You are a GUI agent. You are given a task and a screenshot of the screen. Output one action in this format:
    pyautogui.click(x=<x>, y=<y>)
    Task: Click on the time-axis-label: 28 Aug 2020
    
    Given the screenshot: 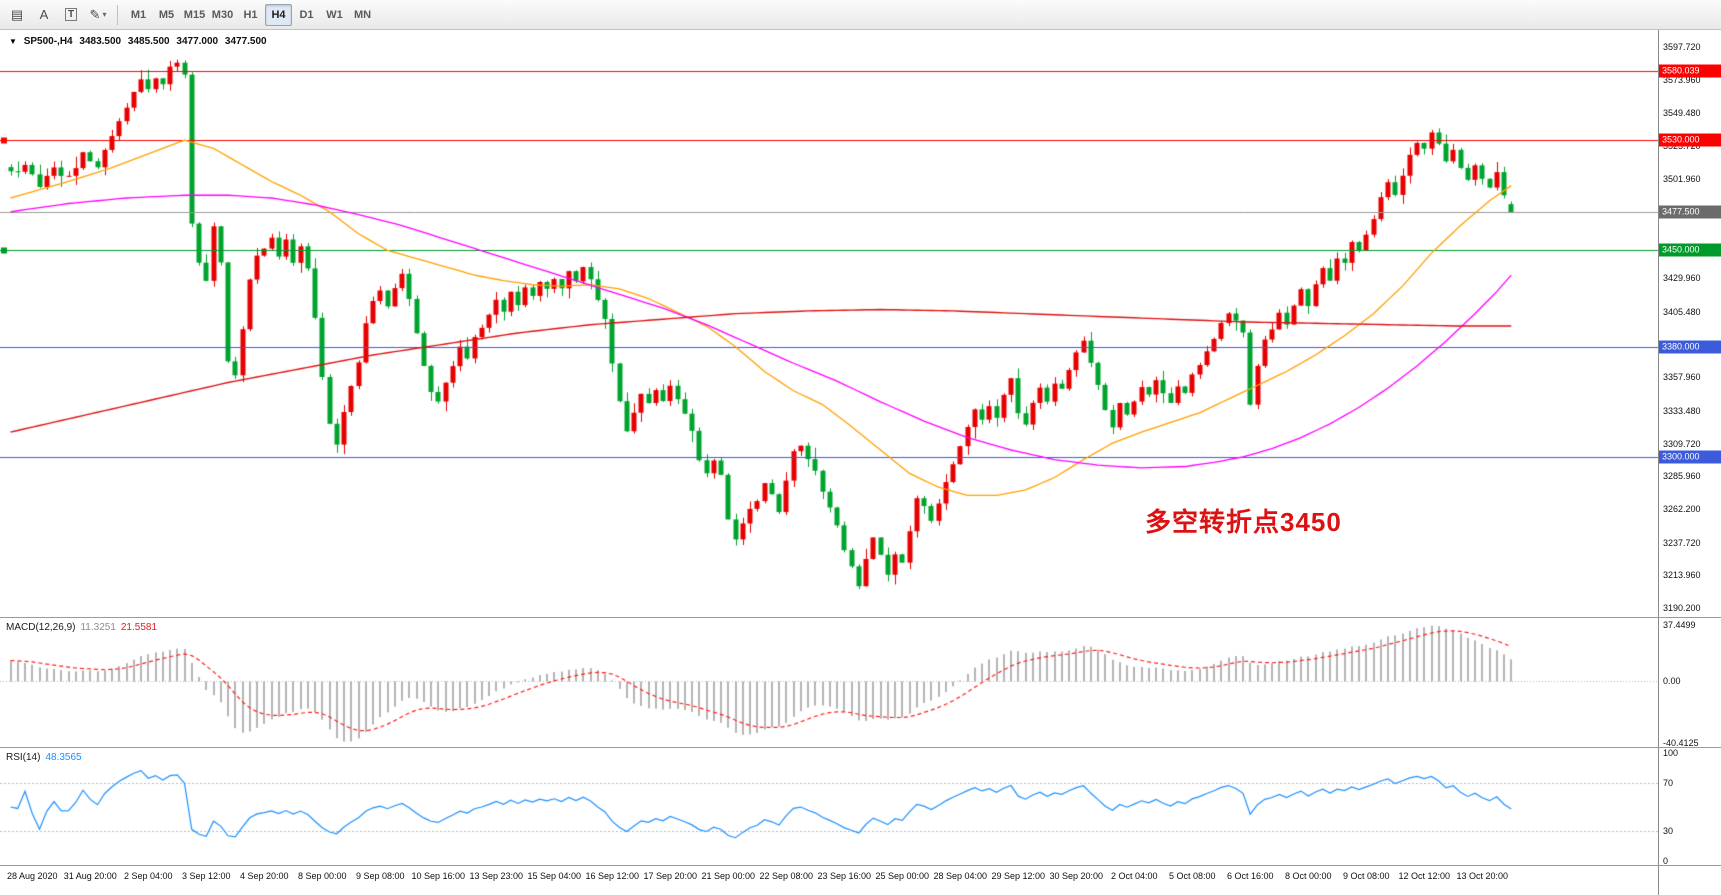 What is the action you would take?
    pyautogui.click(x=32, y=876)
    